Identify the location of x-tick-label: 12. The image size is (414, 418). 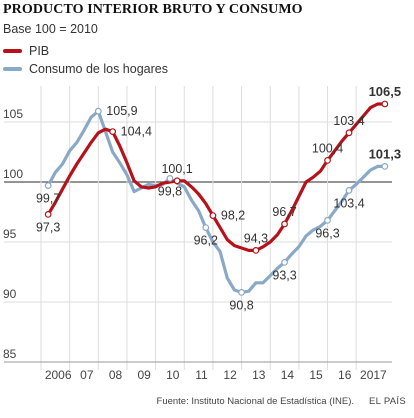
(230, 375).